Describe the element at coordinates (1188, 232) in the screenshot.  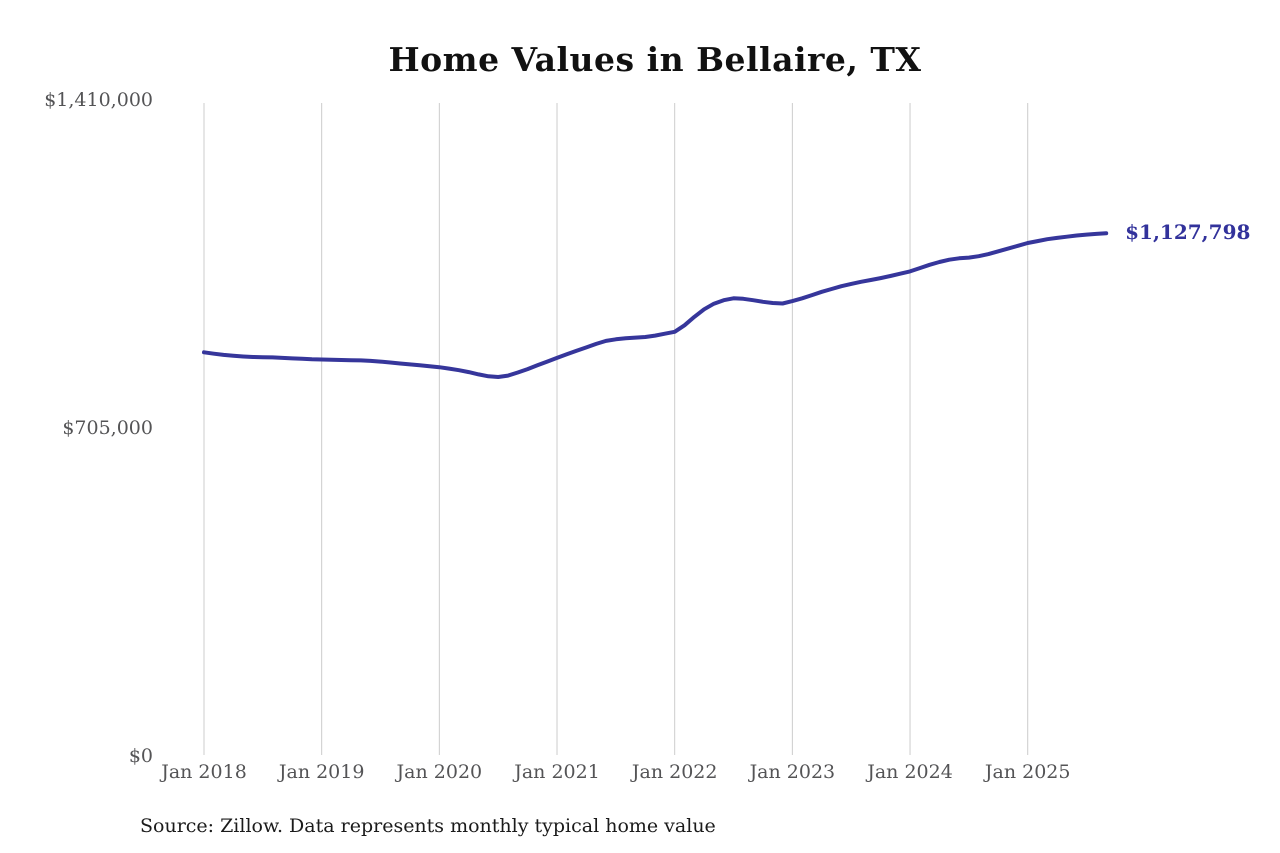
I see `current-value-label: $1,127,798` at that location.